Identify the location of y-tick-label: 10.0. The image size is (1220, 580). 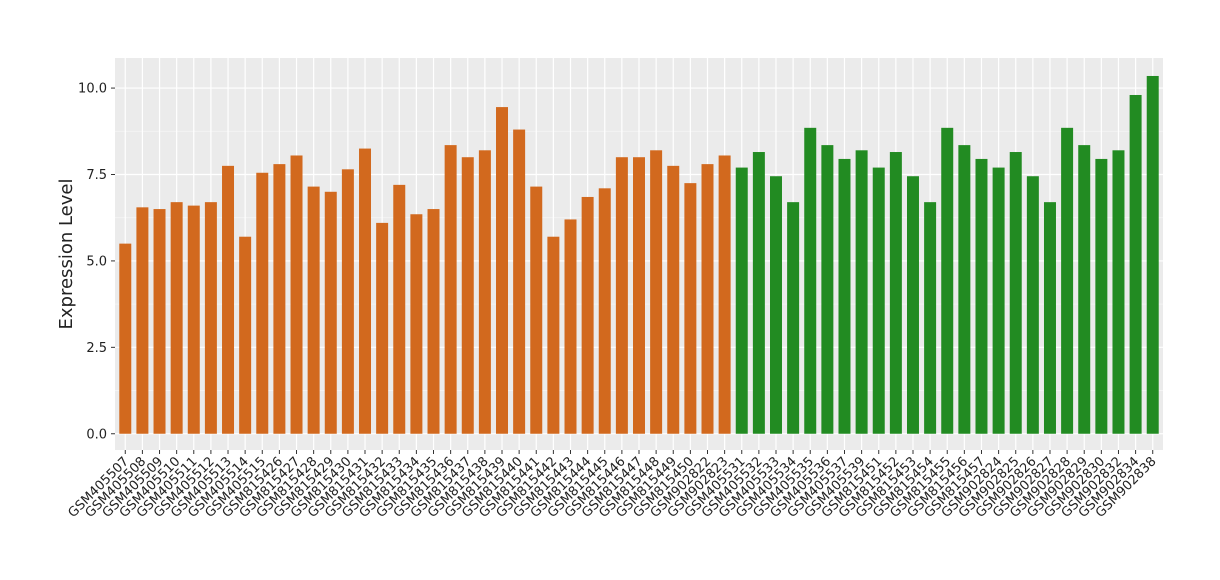
(92, 89).